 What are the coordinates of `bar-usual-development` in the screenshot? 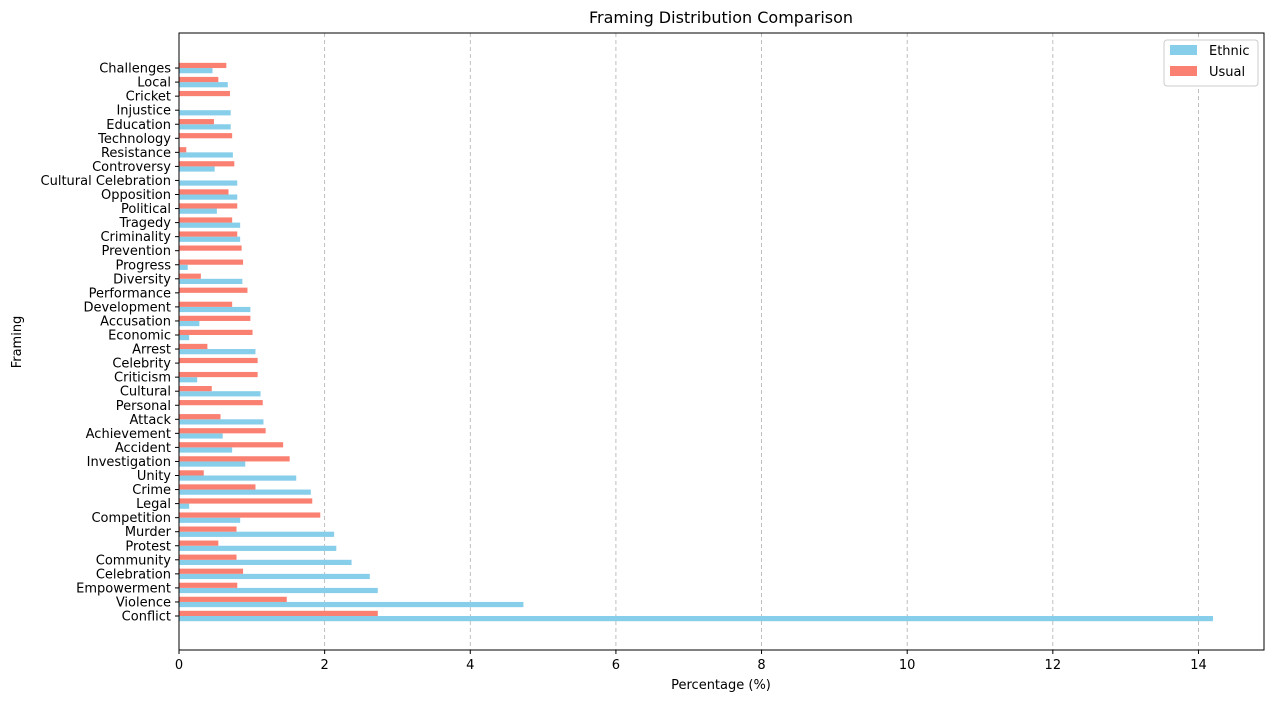 It's located at (206, 304).